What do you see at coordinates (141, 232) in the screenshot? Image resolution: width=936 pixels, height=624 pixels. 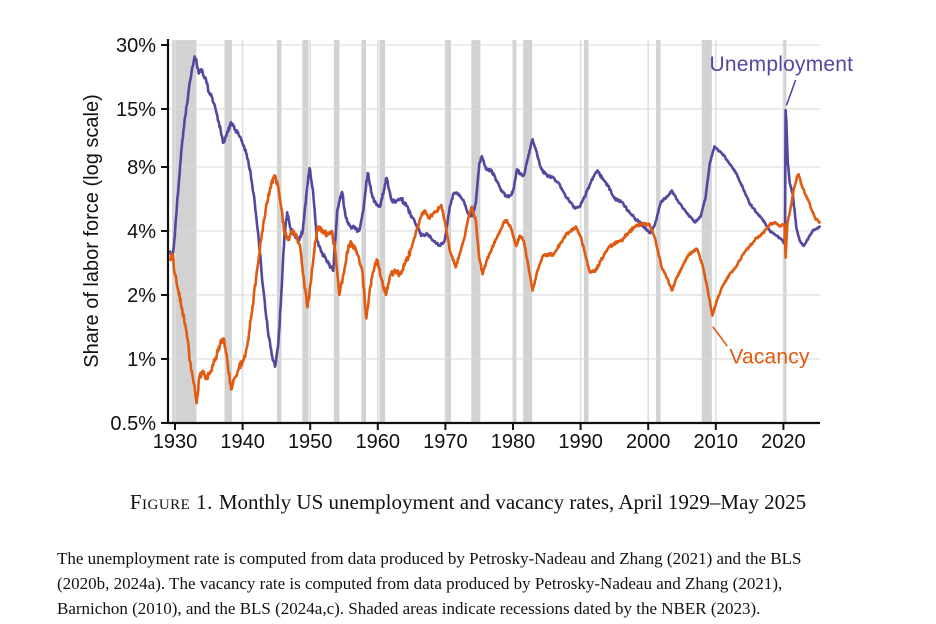 I see `y-tick-label: 4%` at bounding box center [141, 232].